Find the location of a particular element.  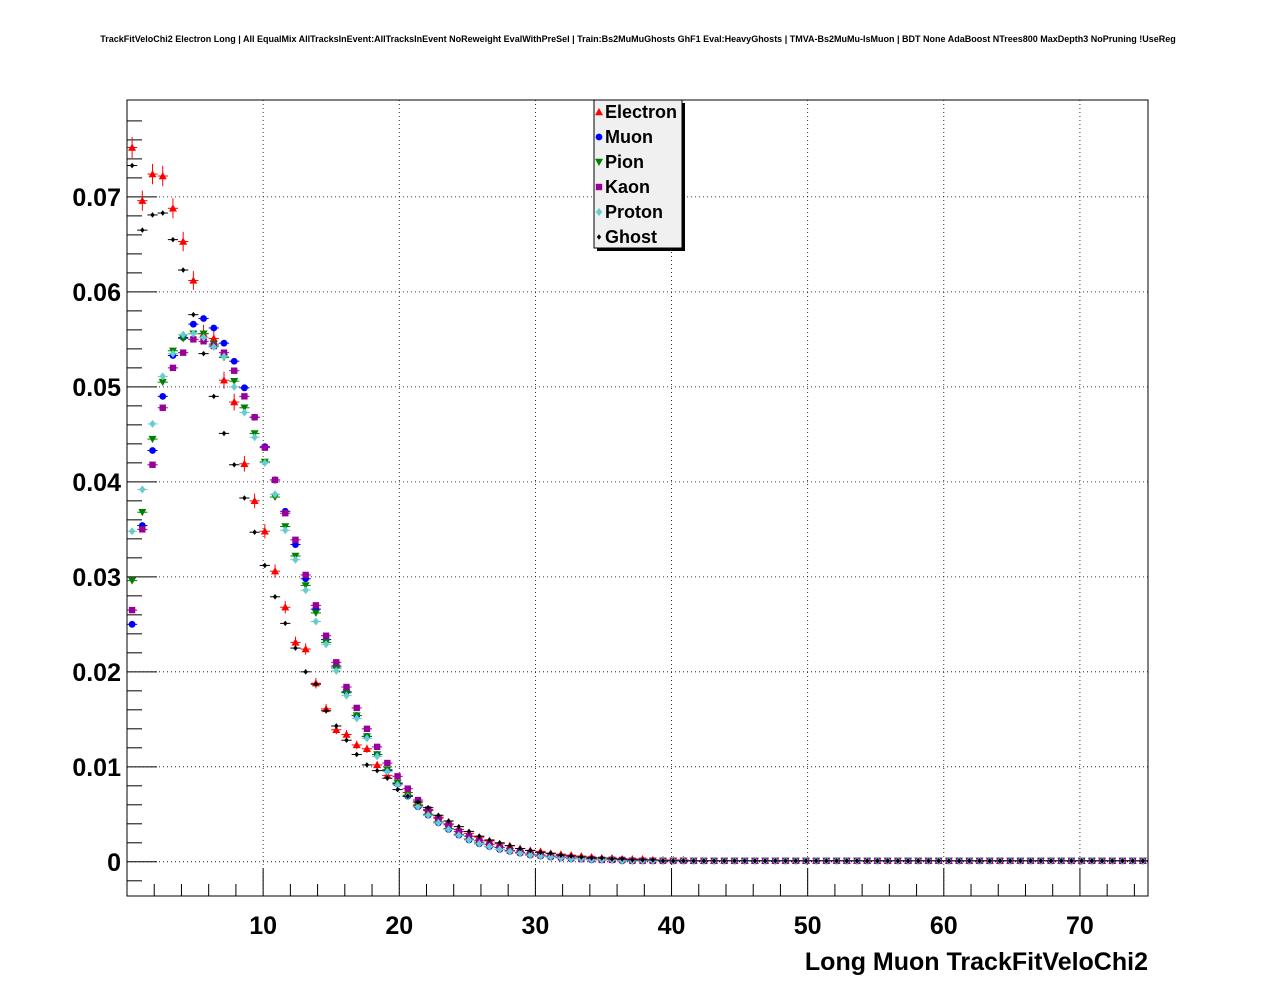

legend-marker is located at coordinates (599, 237).